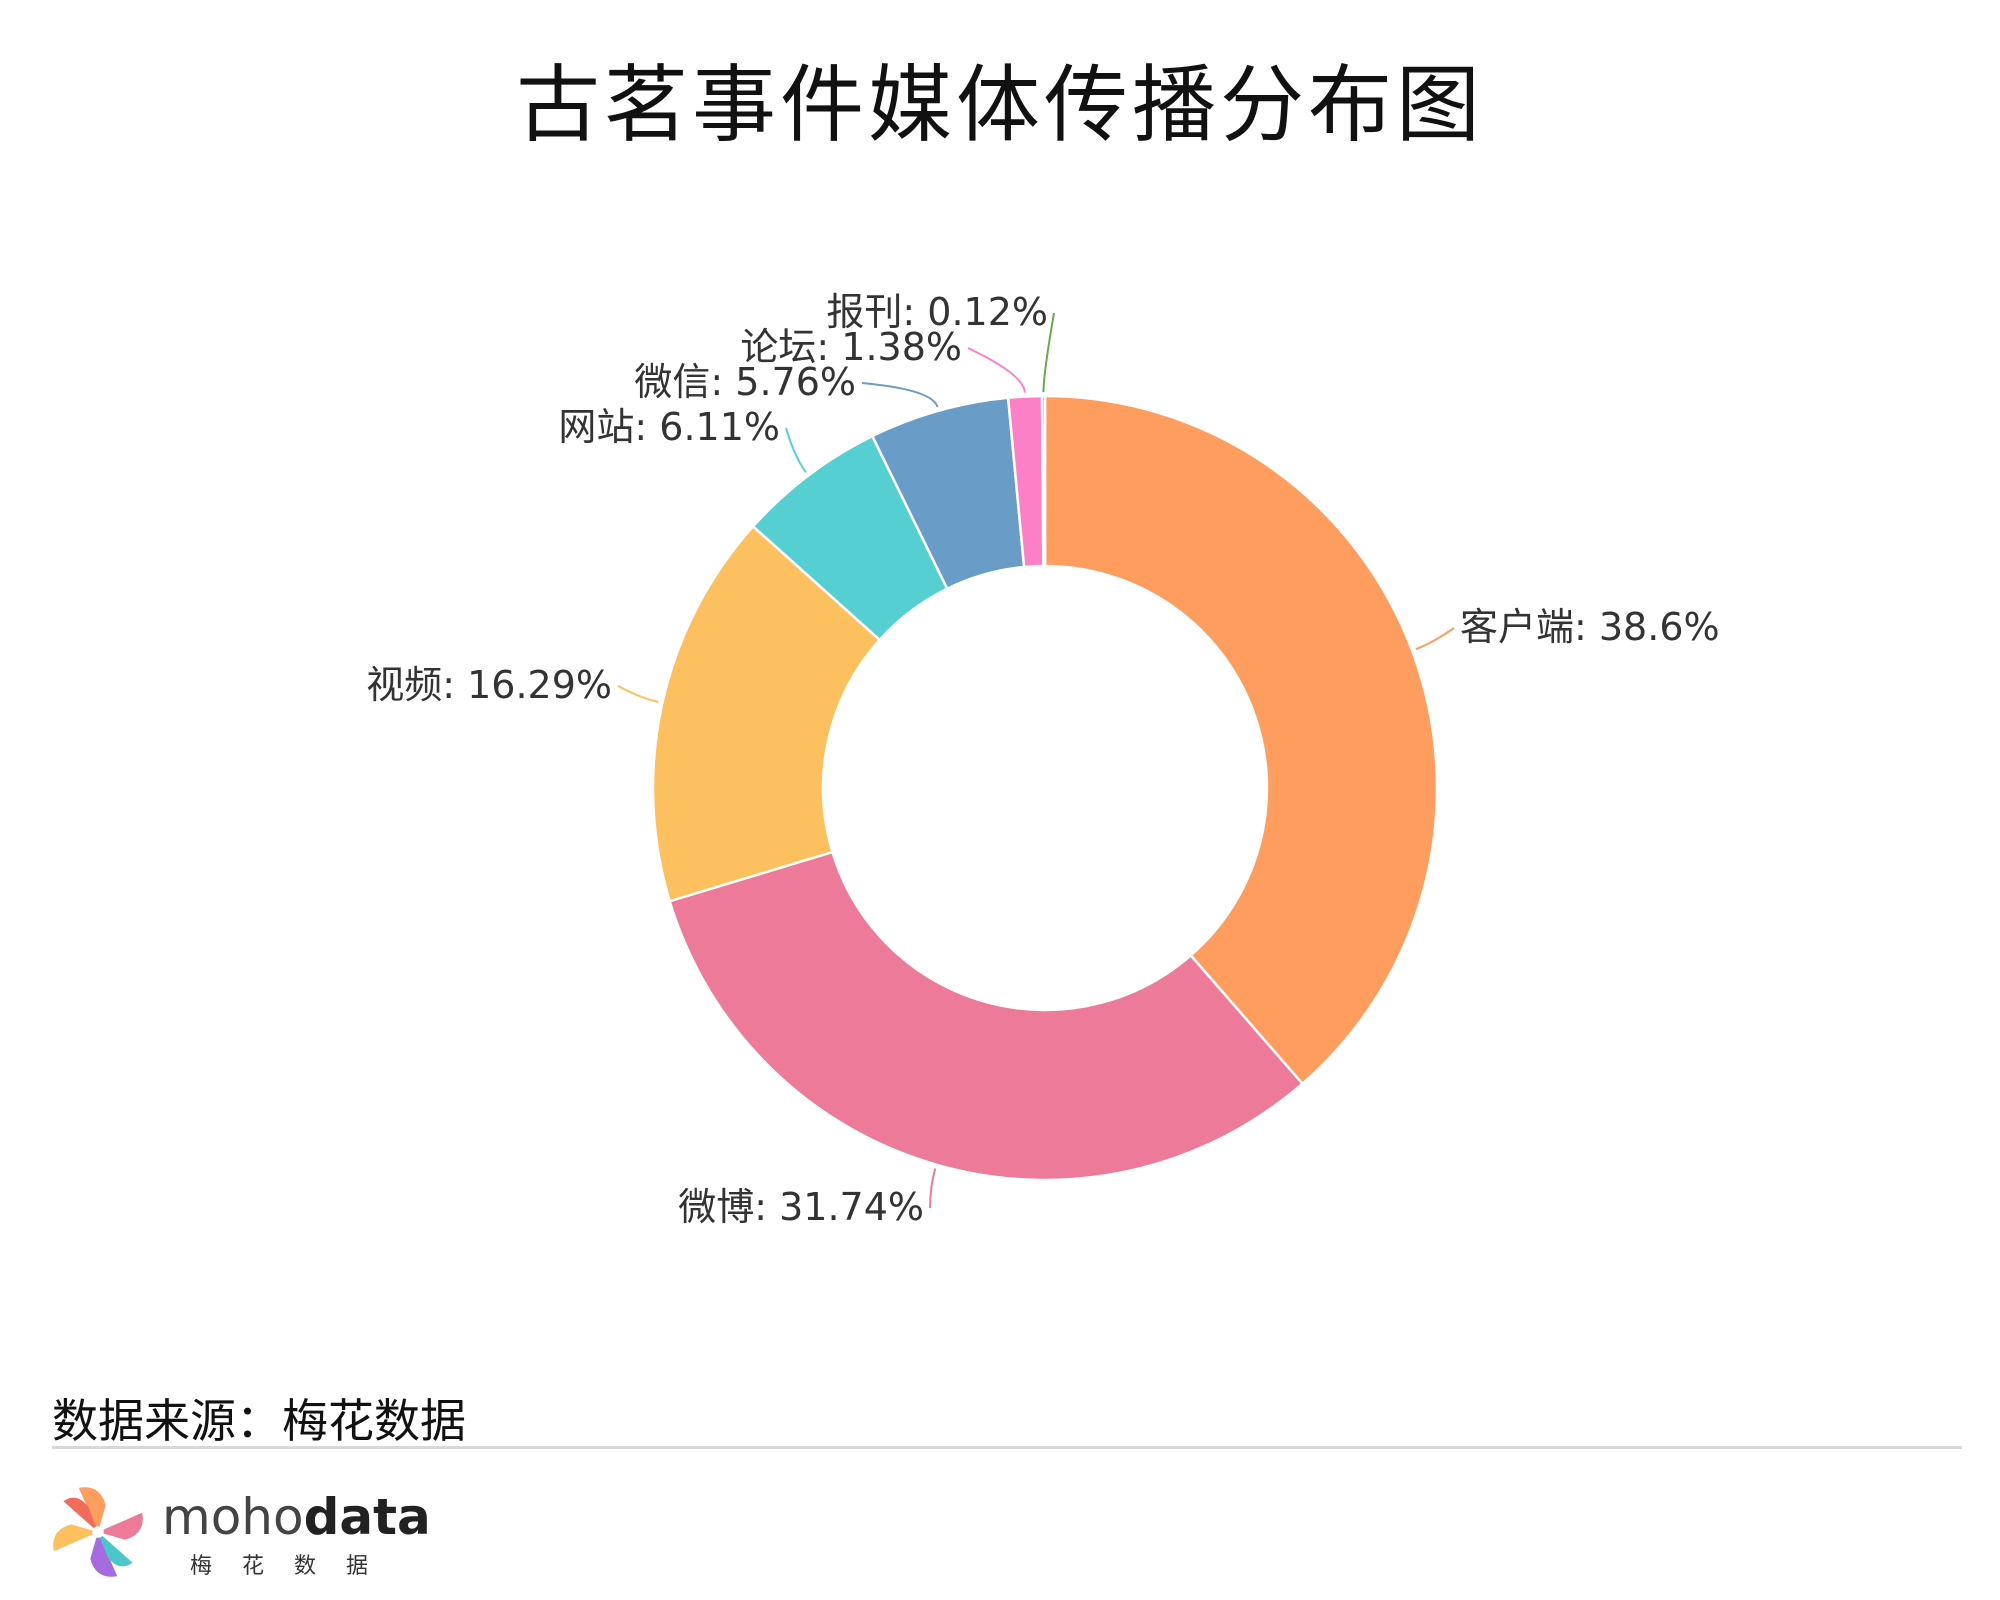  I want to click on brand-subtitle: 梅花数据, so click(294, 1566).